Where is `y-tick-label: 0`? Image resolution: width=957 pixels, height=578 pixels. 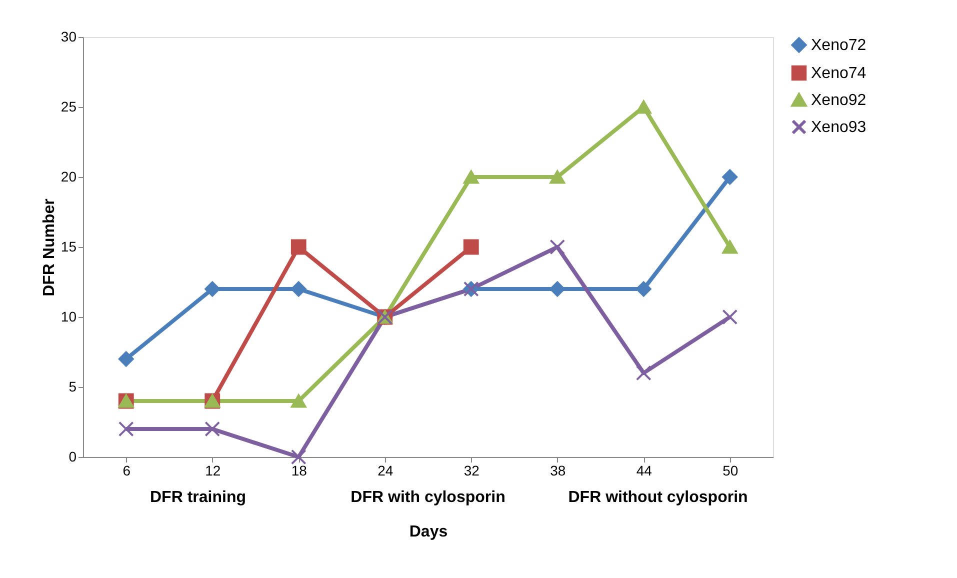 y-tick-label: 0 is located at coordinates (72, 456).